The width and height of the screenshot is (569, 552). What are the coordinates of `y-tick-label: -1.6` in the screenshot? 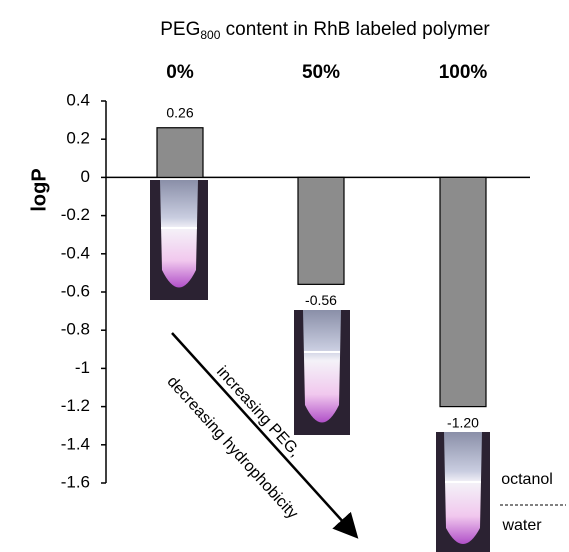 It's located at (75, 481).